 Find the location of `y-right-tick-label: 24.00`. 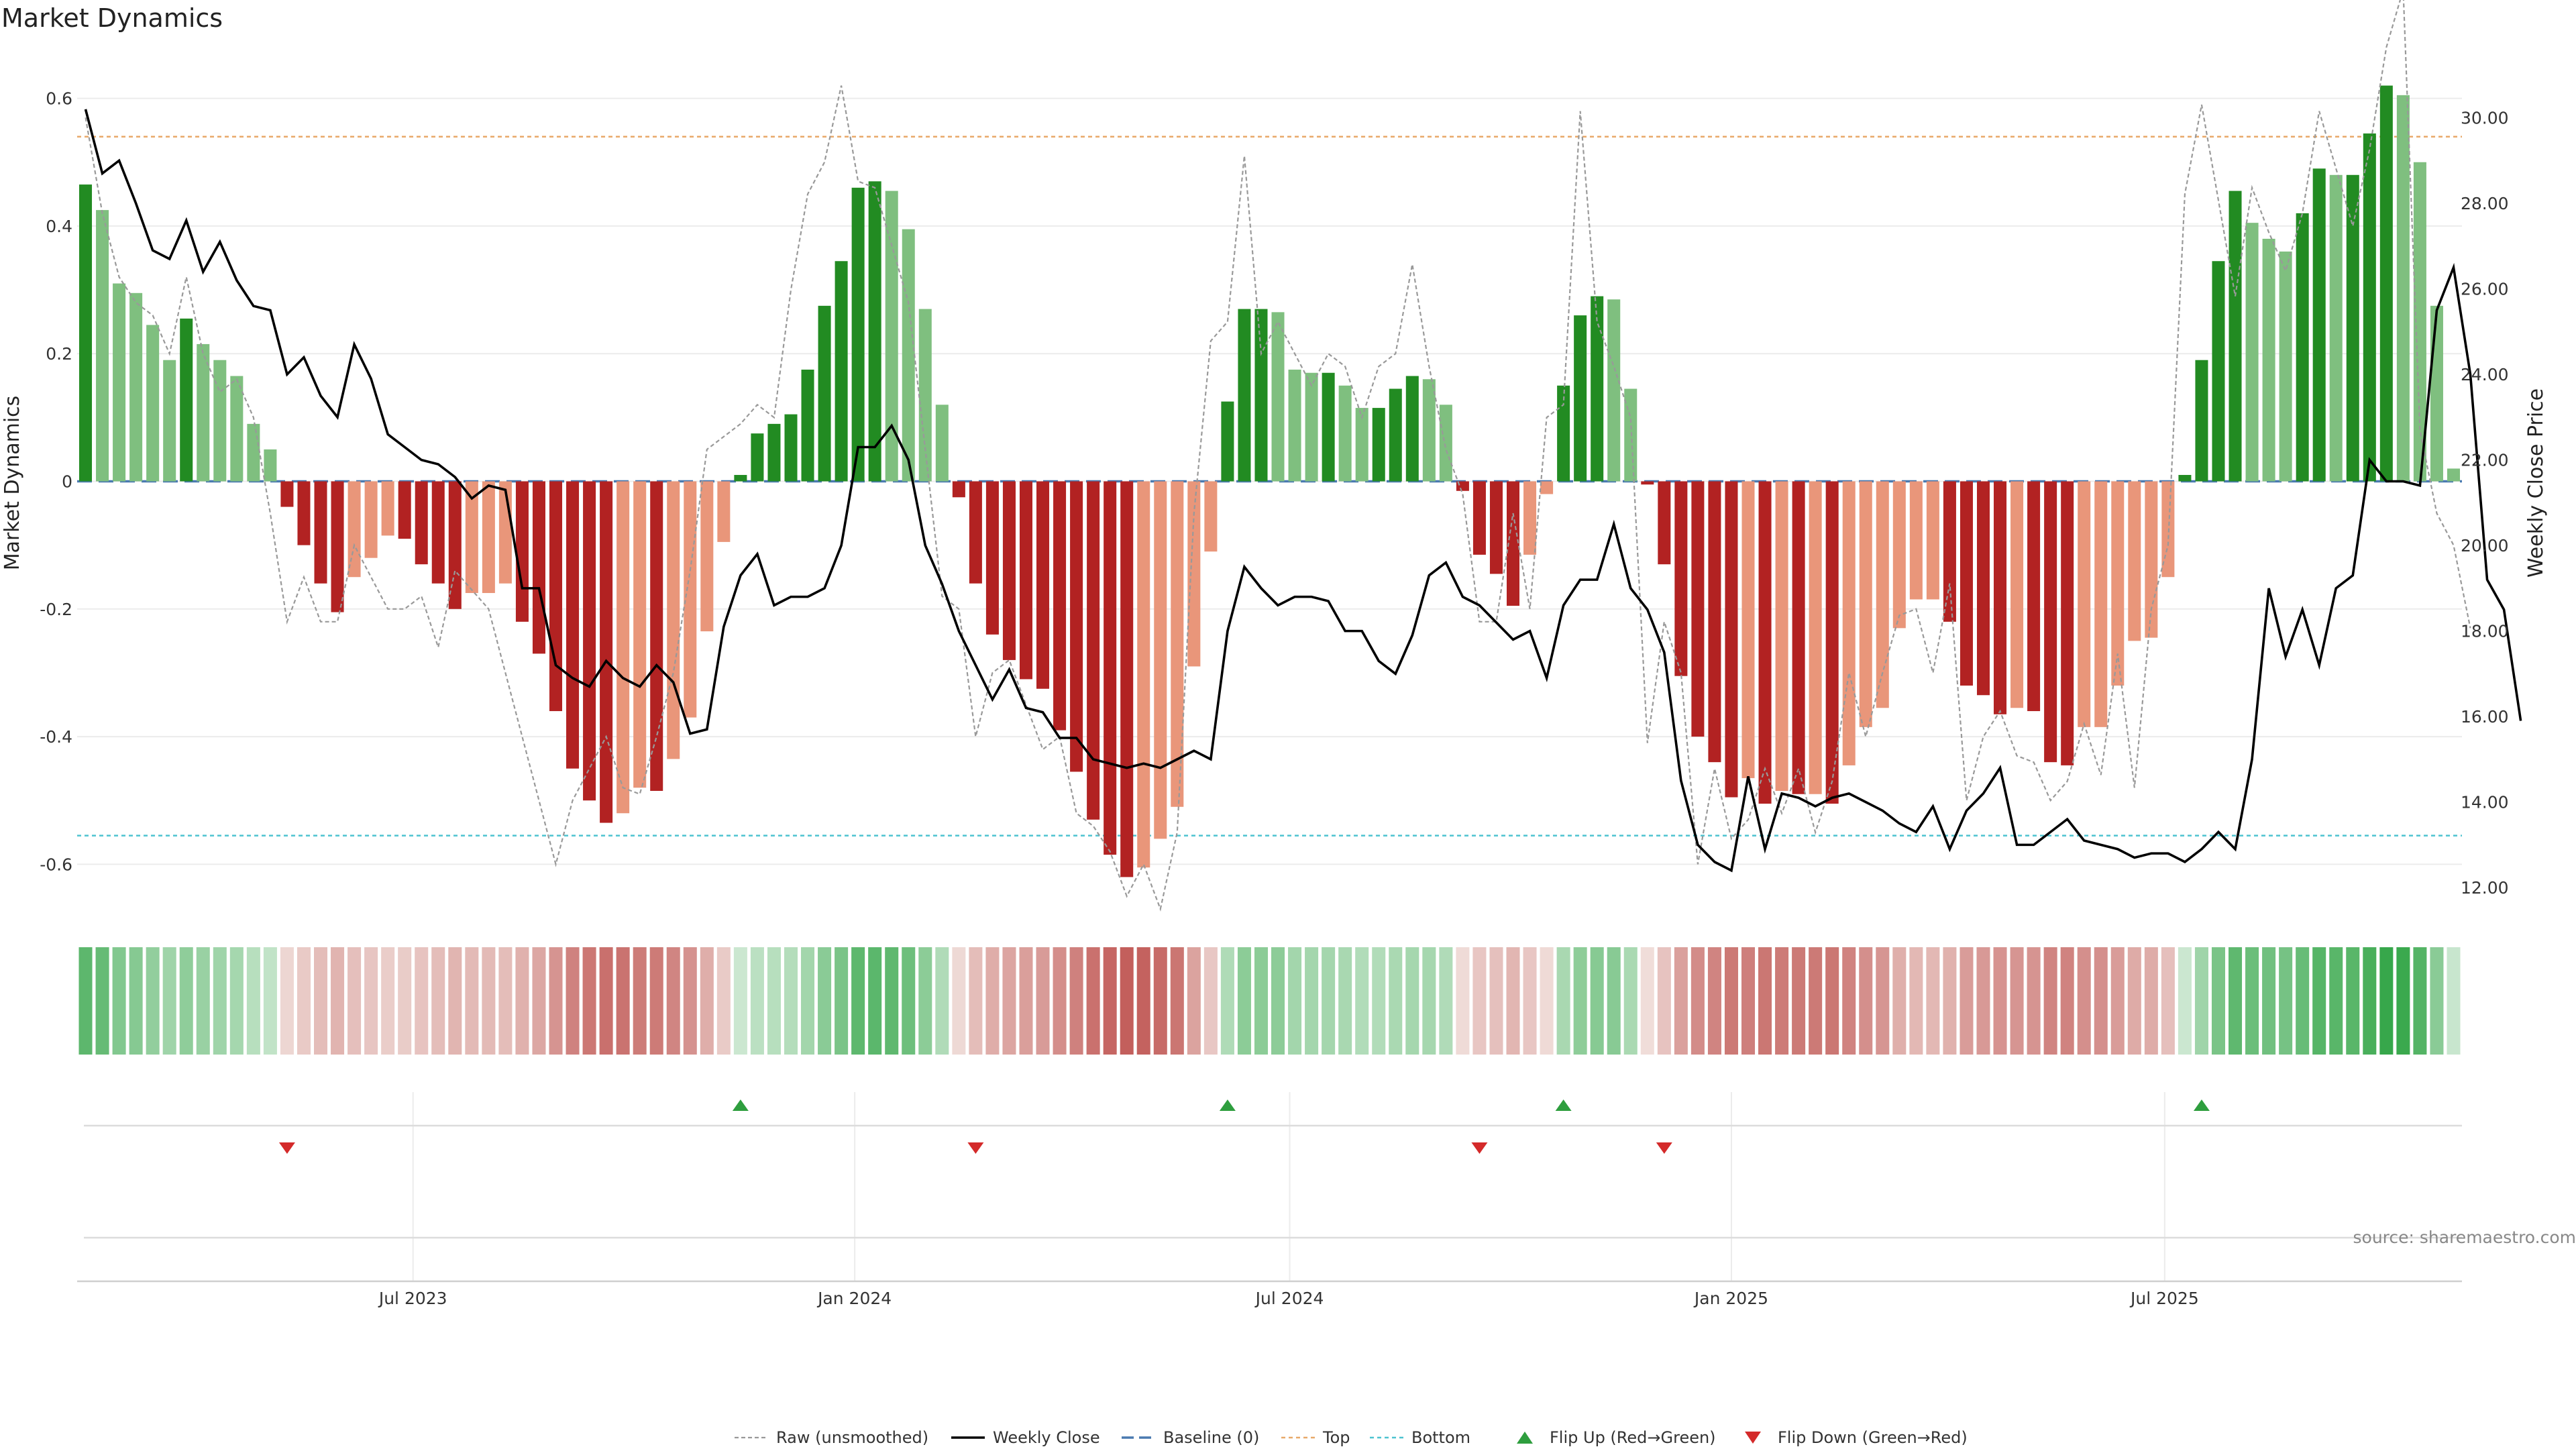

y-right-tick-label: 24.00 is located at coordinates (2485, 374).